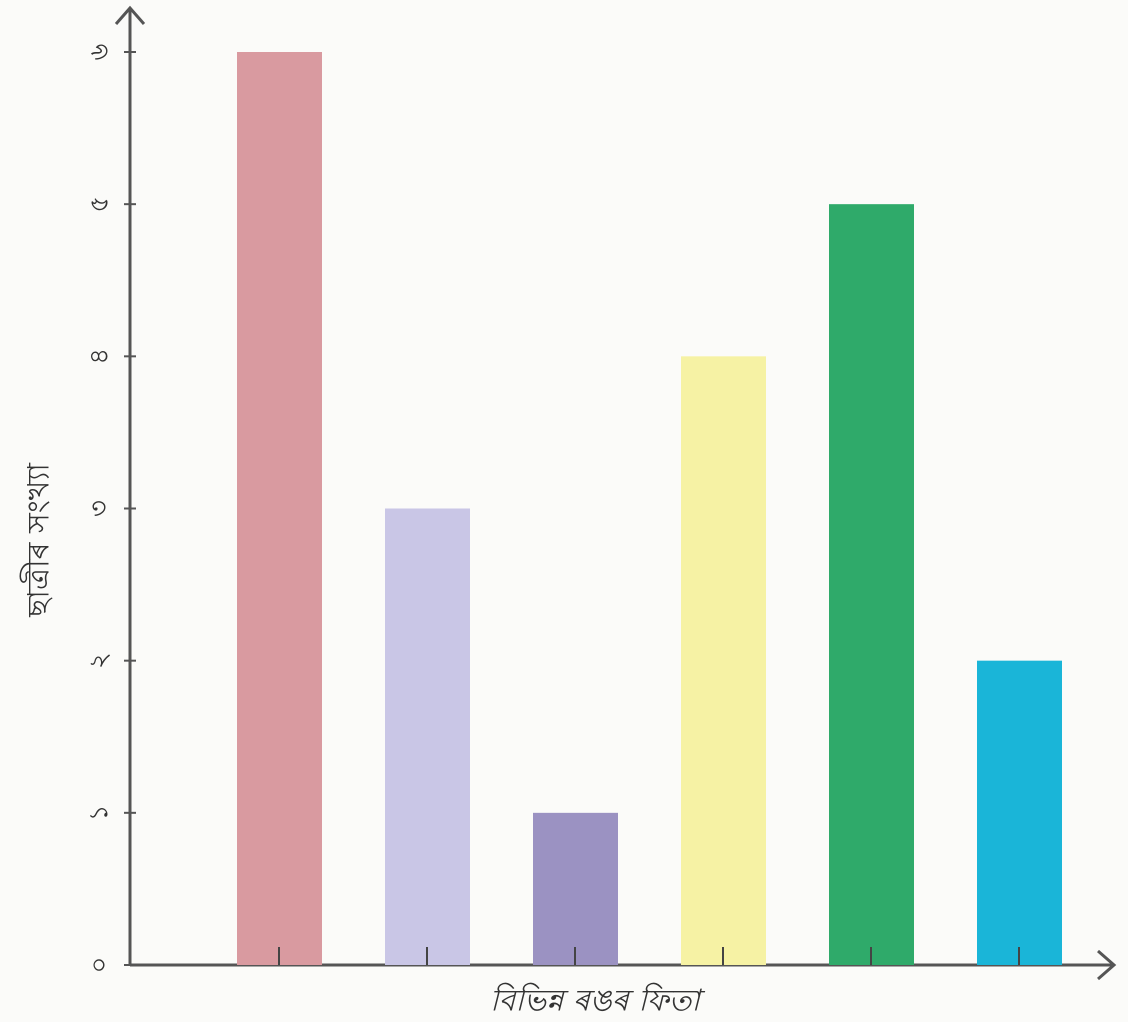 The image size is (1128, 1022). Describe the element at coordinates (100, 51) in the screenshot. I see `y-tick-label: ৬` at that location.